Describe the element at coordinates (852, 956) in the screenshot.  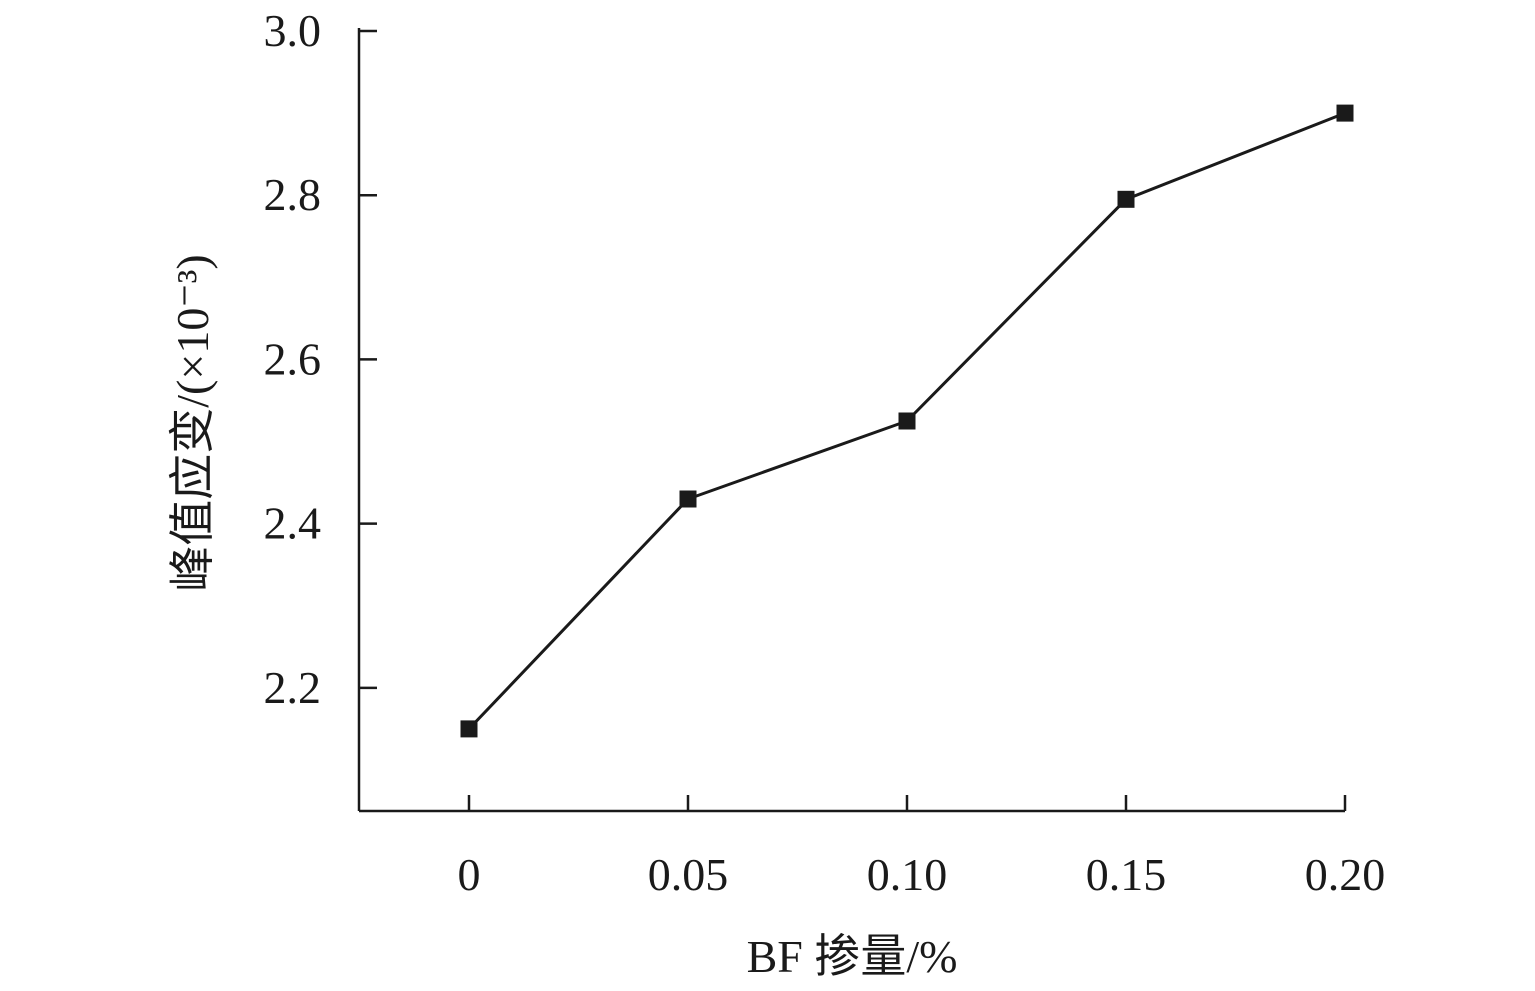
I see `x-axis-title: BF 掺量/%` at that location.